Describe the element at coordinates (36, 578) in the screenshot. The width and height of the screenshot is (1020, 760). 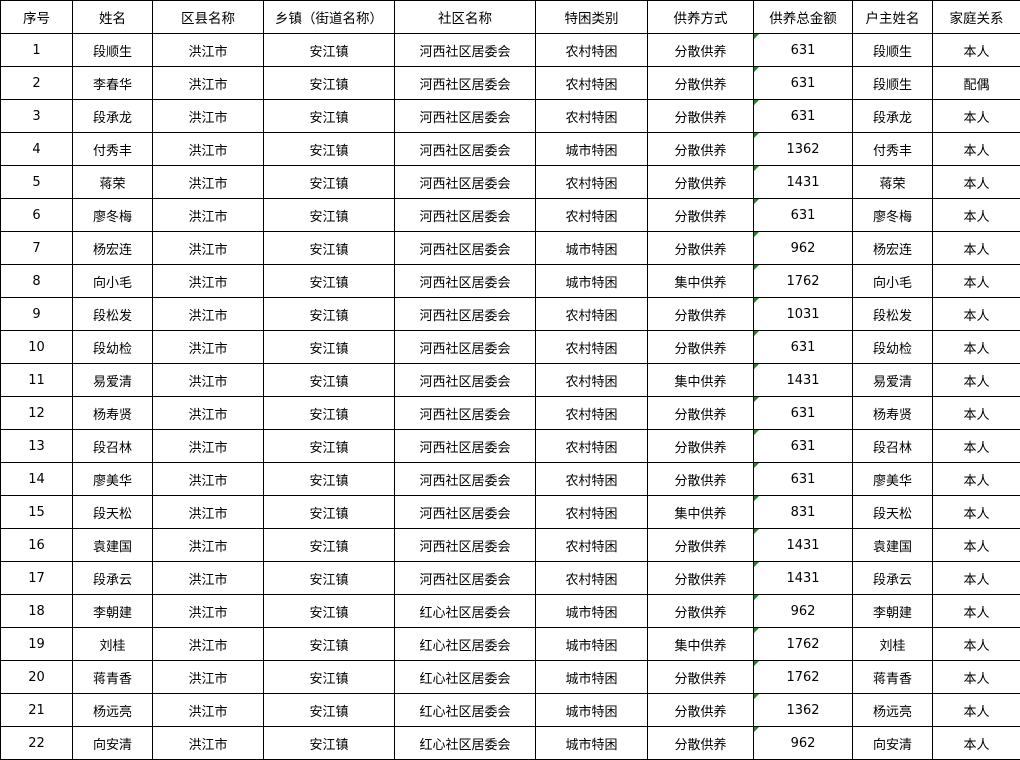
I see `cell-seq: 17` at that location.